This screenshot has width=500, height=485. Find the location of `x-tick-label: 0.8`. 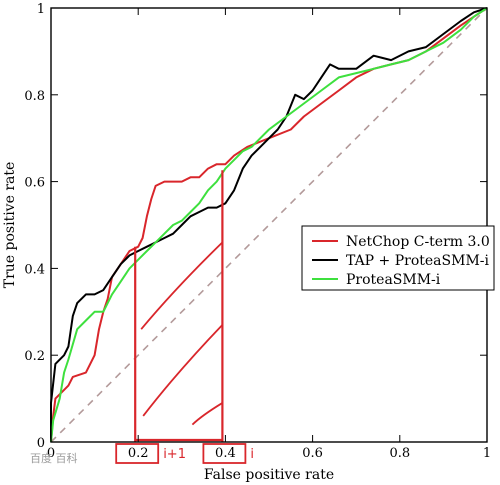

x-tick-label: 0.8 is located at coordinates (399, 453).